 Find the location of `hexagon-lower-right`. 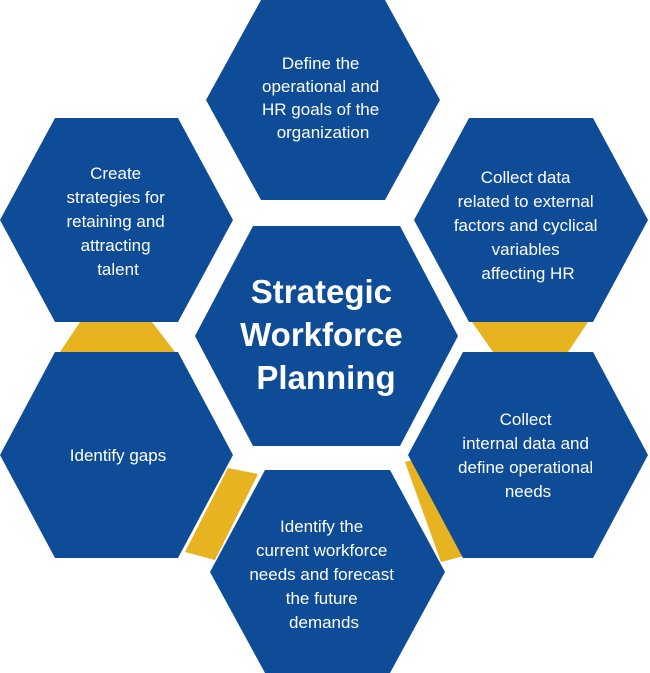

hexagon-lower-right is located at coordinates (528, 455).